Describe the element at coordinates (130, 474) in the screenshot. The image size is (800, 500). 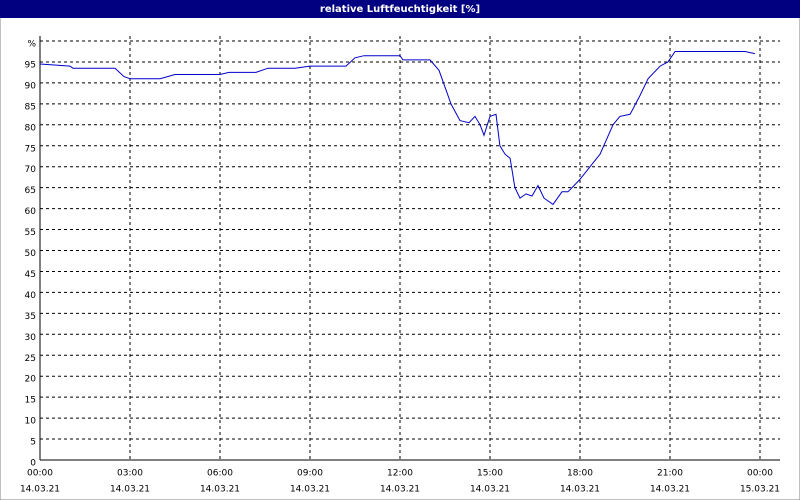
I see `x-tick-label: 03:00` at that location.